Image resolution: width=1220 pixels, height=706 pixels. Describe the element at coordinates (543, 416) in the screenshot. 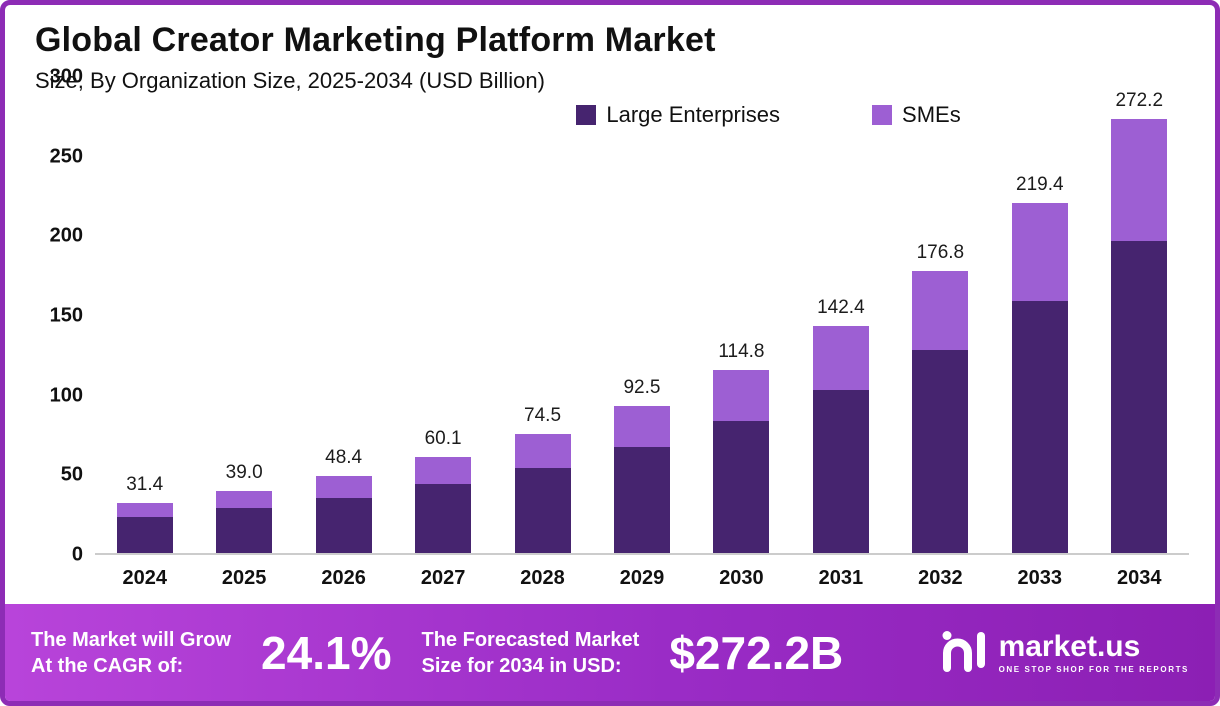

I see `bar-total-label: 74.5` at that location.